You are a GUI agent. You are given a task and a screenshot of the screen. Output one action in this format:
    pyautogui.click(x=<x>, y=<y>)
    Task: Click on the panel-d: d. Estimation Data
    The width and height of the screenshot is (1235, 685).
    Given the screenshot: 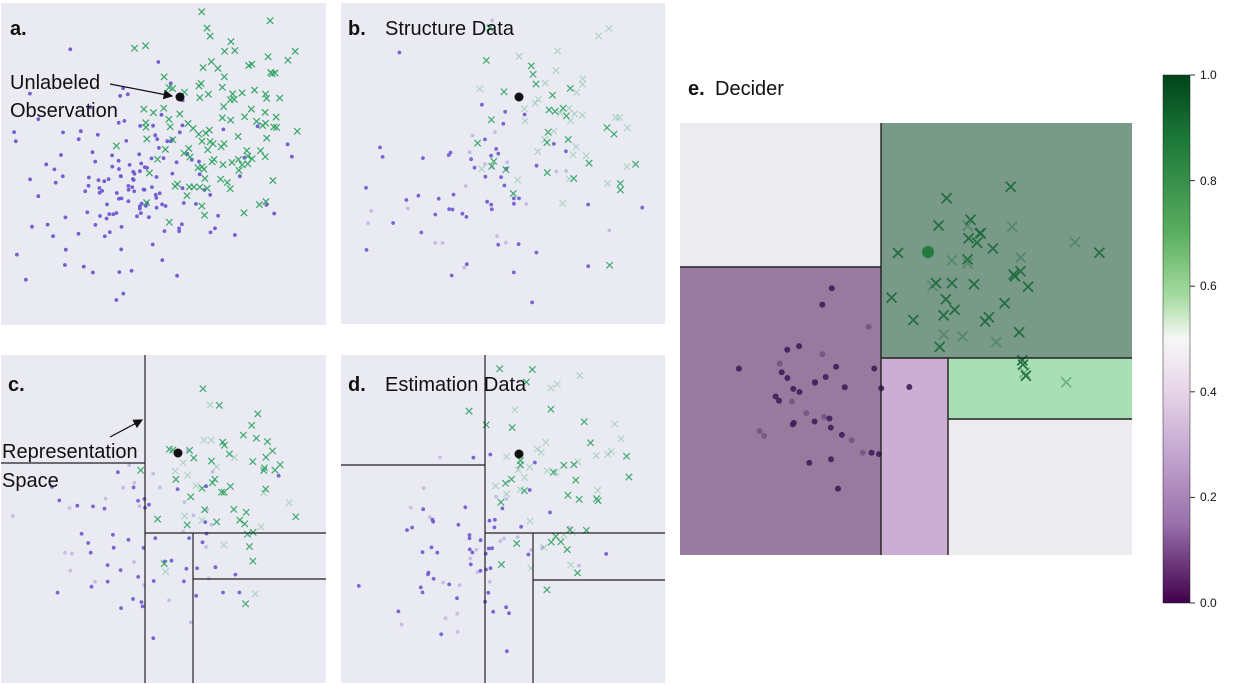 What is the action you would take?
    pyautogui.click(x=503, y=519)
    